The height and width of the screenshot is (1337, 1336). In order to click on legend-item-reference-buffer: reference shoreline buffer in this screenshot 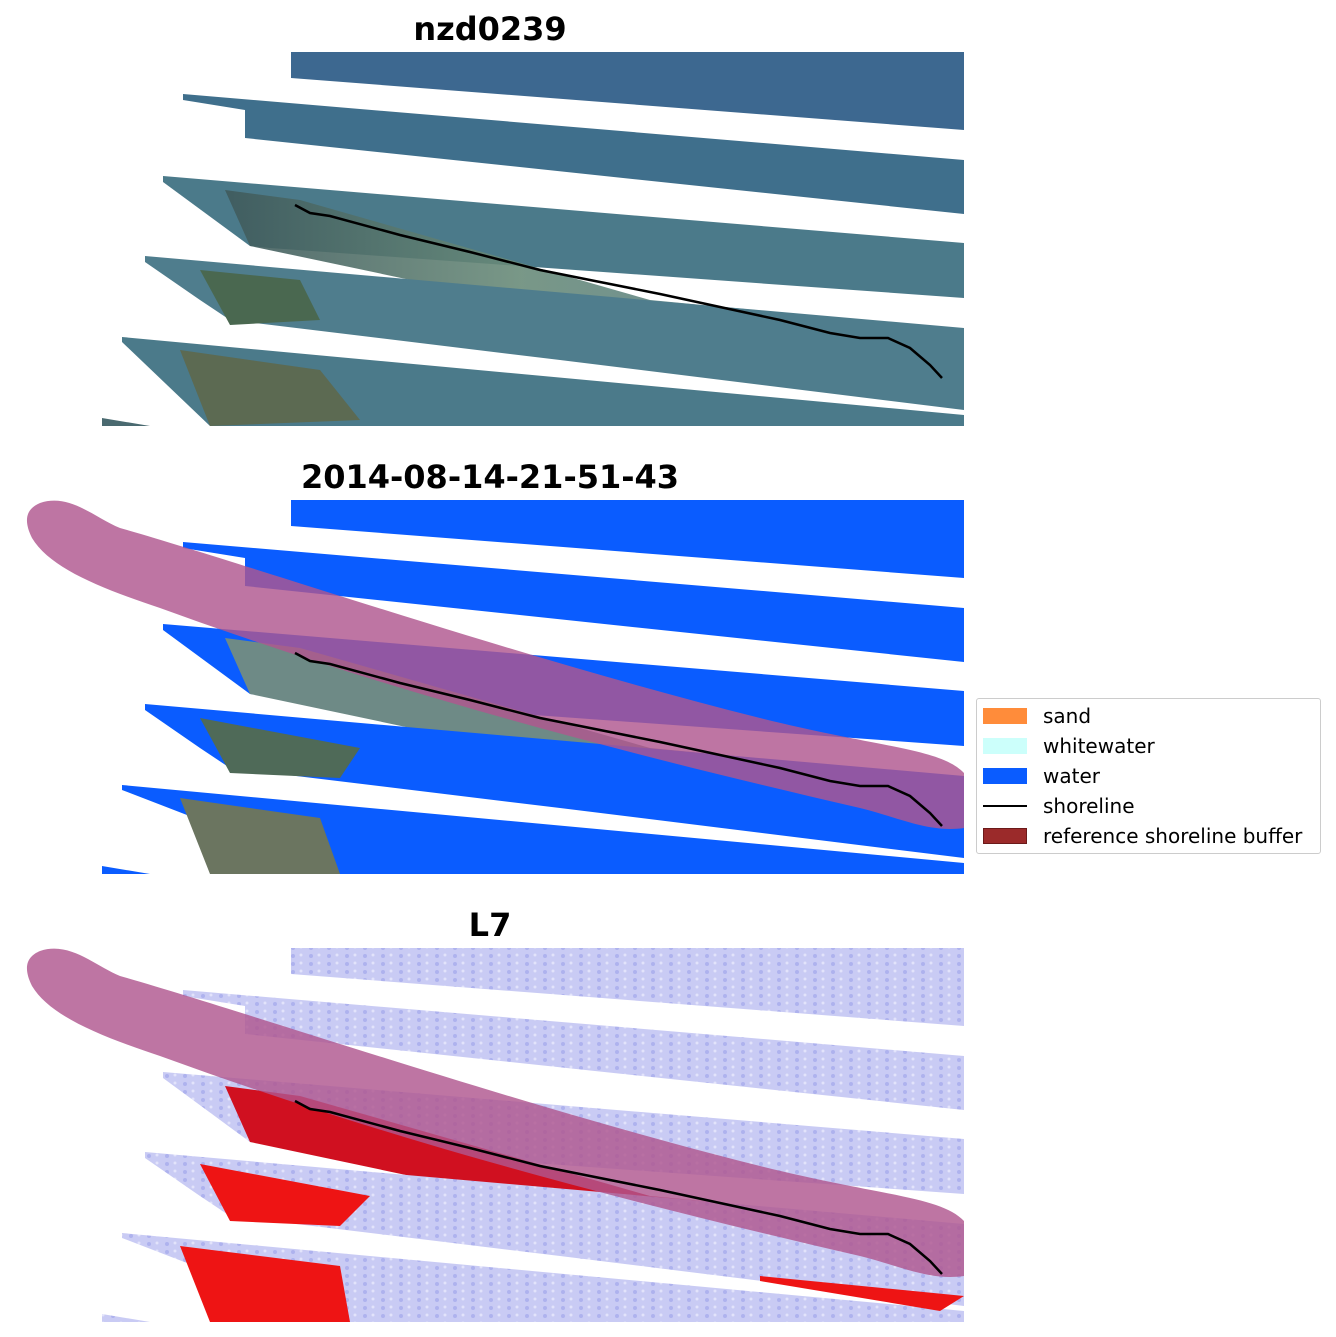, I will do `click(1143, 836)`.